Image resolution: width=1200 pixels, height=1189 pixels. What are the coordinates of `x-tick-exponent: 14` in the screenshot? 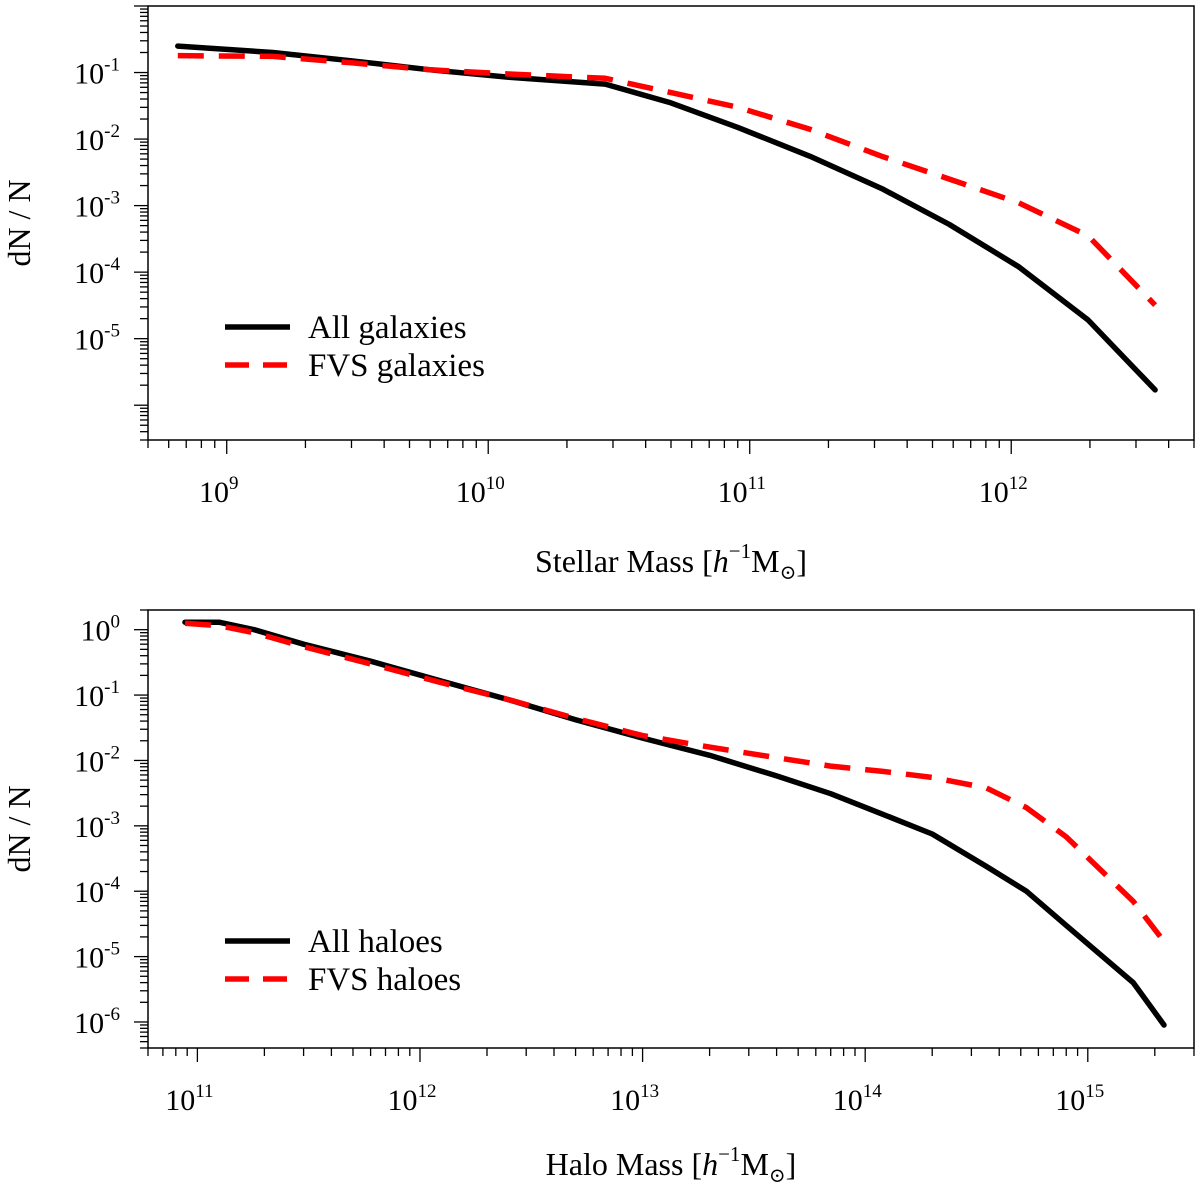 It's located at (873, 1091).